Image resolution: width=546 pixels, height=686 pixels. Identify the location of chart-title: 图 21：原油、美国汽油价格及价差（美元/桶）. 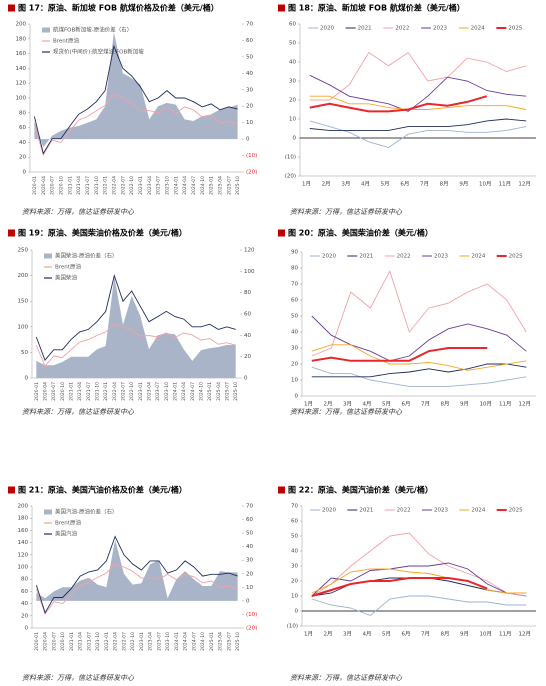
(102, 490).